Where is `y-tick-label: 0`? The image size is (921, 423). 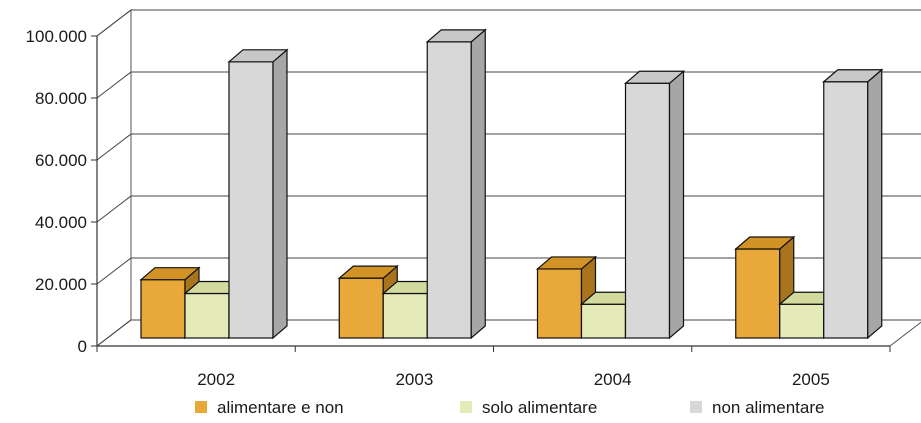
y-tick-label: 0 is located at coordinates (82, 346).